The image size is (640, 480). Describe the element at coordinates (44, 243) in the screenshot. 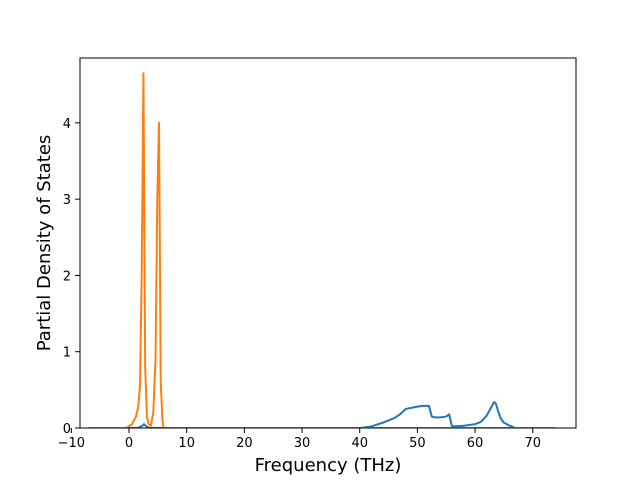

I see `y-axis-label: Partial Density of States` at that location.